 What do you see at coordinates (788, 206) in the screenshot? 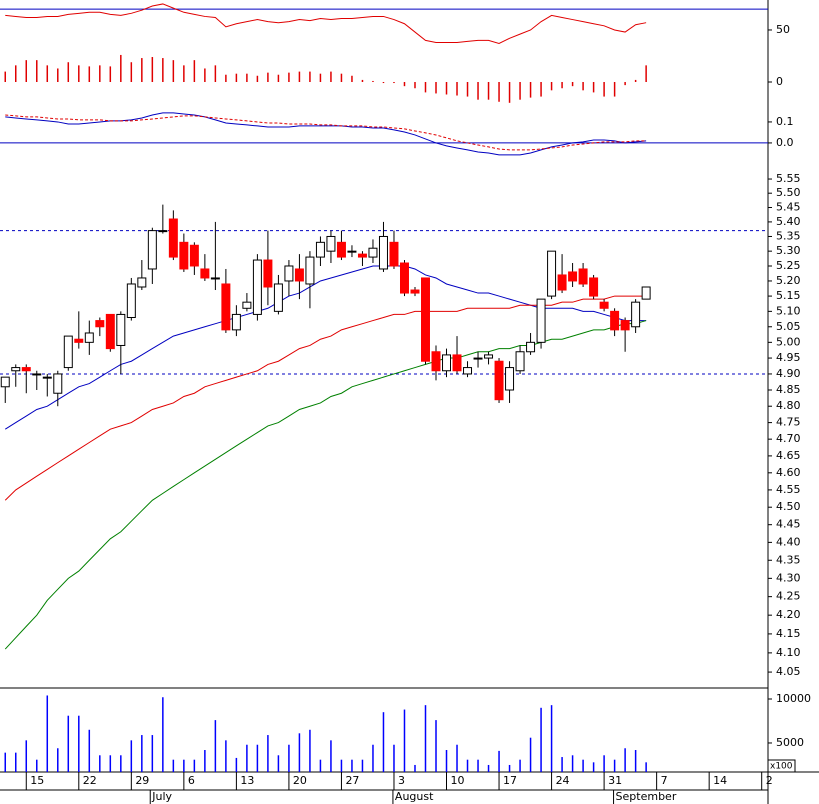
I see `y-tick-label: 5.45` at bounding box center [788, 206].